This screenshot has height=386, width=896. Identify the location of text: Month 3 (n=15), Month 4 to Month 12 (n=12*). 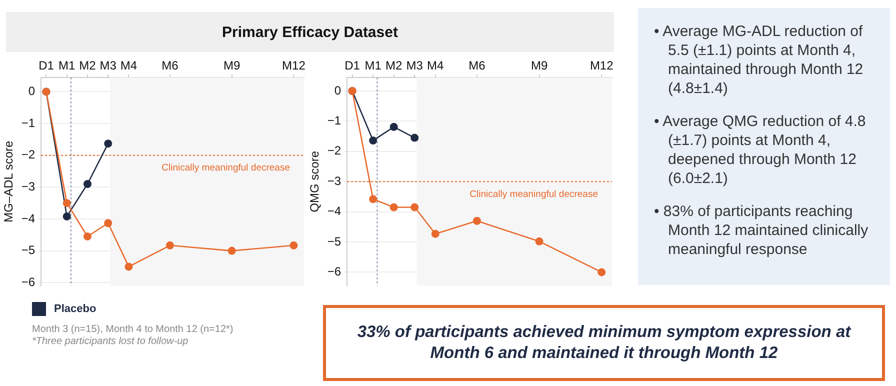
(133, 329).